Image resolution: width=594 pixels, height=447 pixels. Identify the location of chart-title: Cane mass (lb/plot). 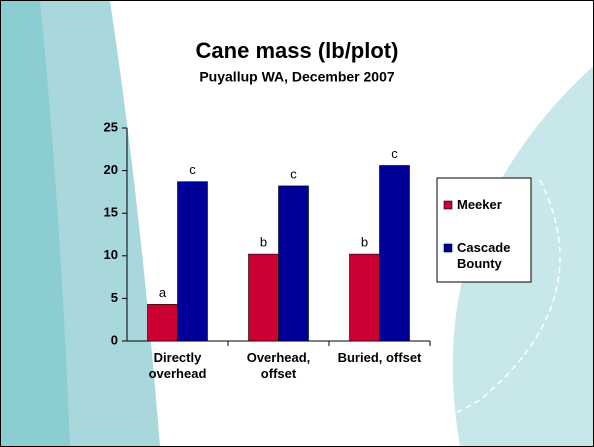
(297, 50).